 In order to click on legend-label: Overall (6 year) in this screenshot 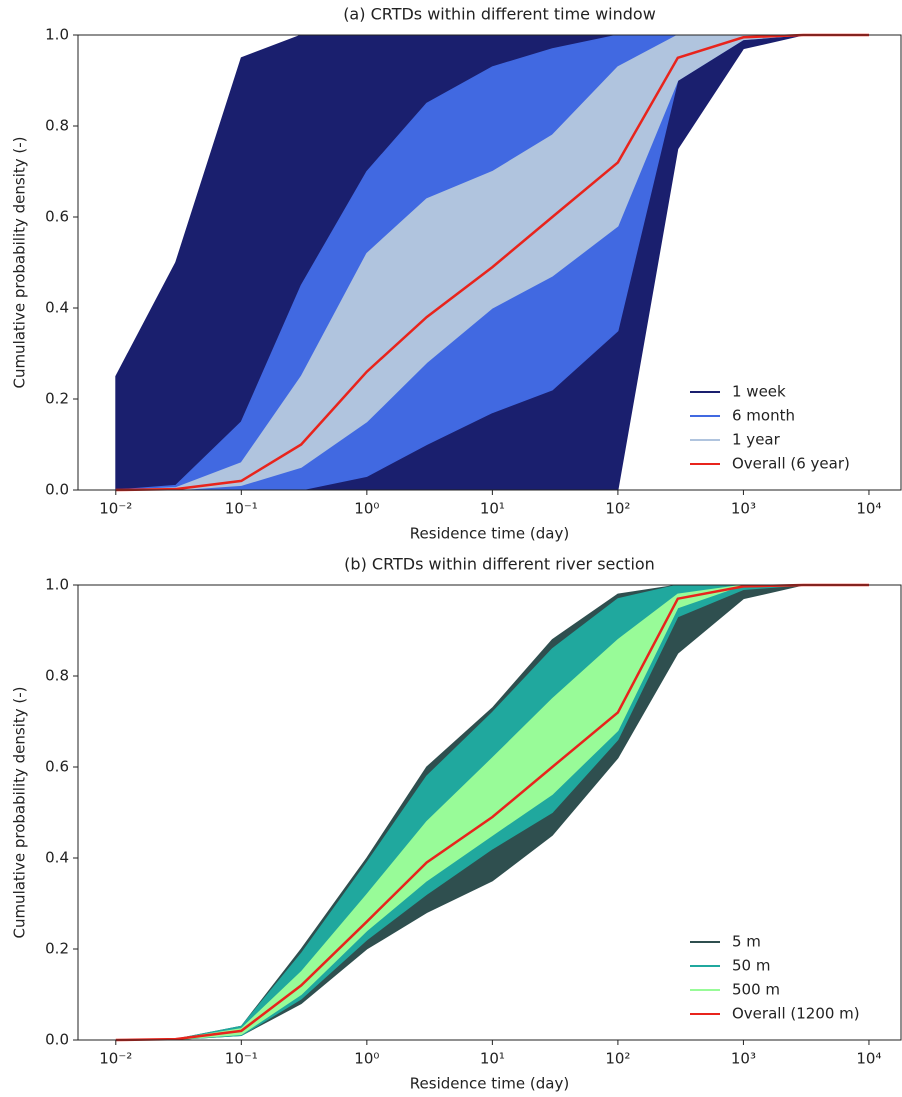, I will do `click(791, 464)`.